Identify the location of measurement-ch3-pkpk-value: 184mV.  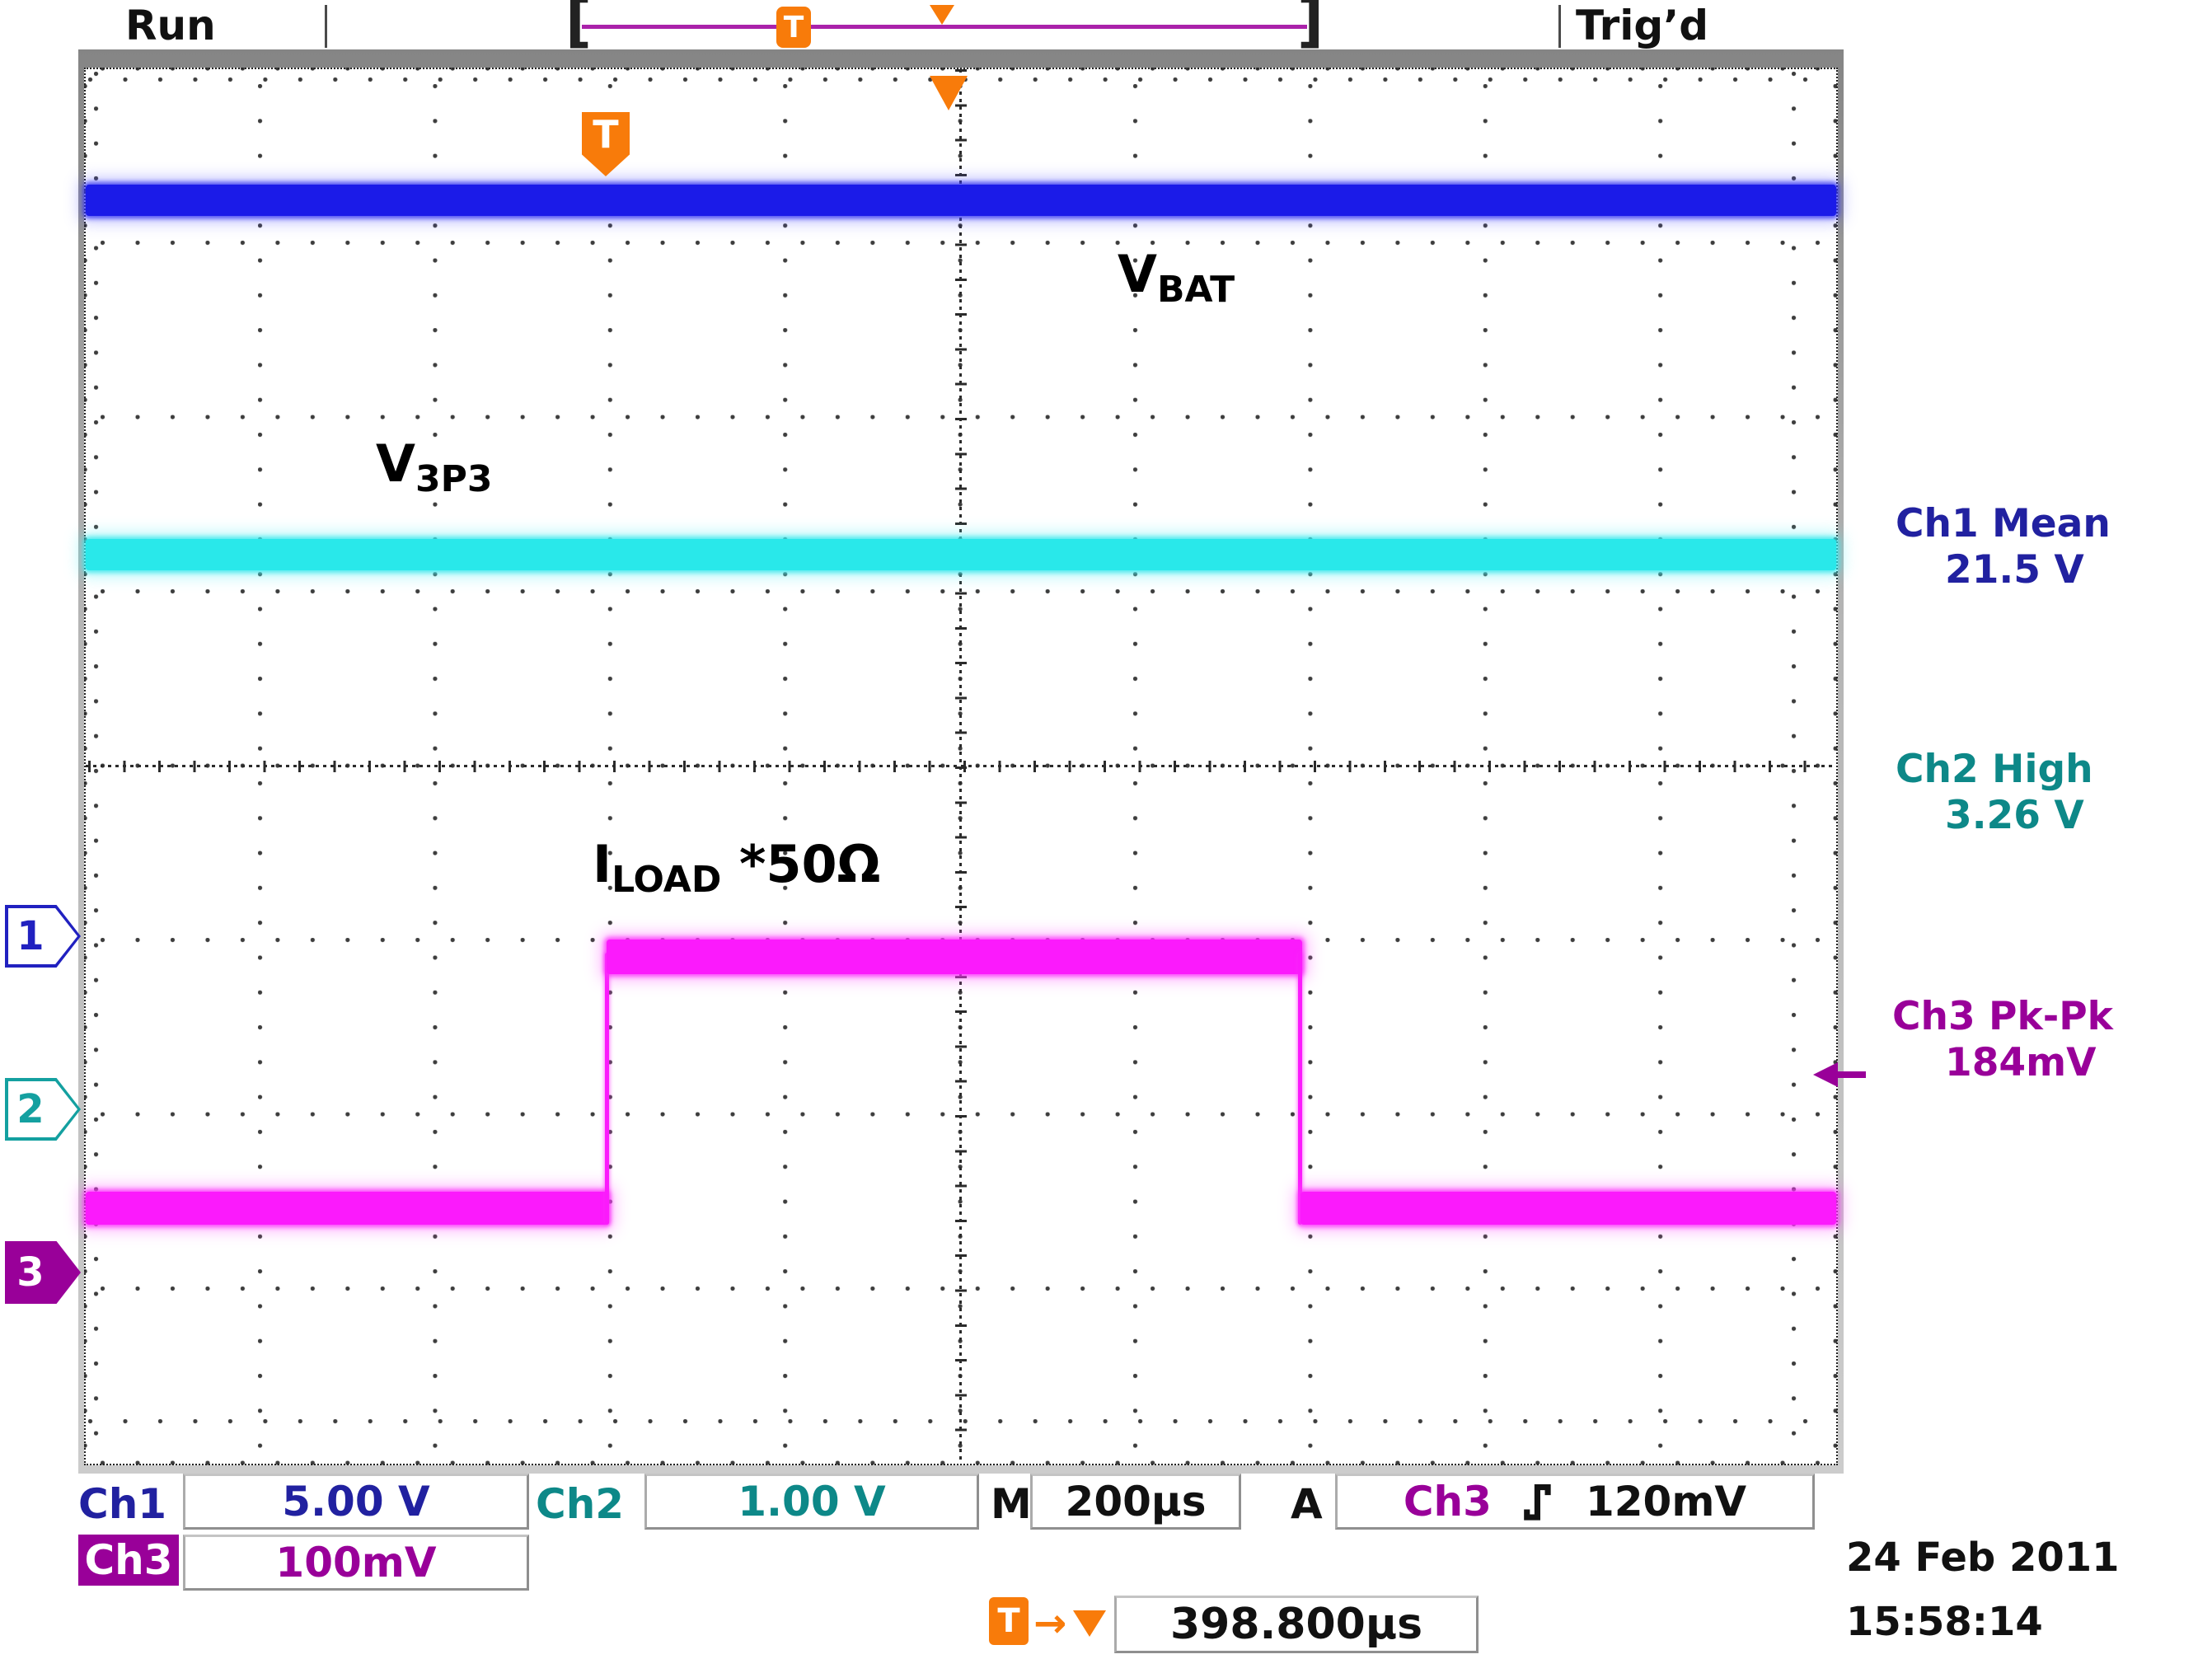
(2021, 1062).